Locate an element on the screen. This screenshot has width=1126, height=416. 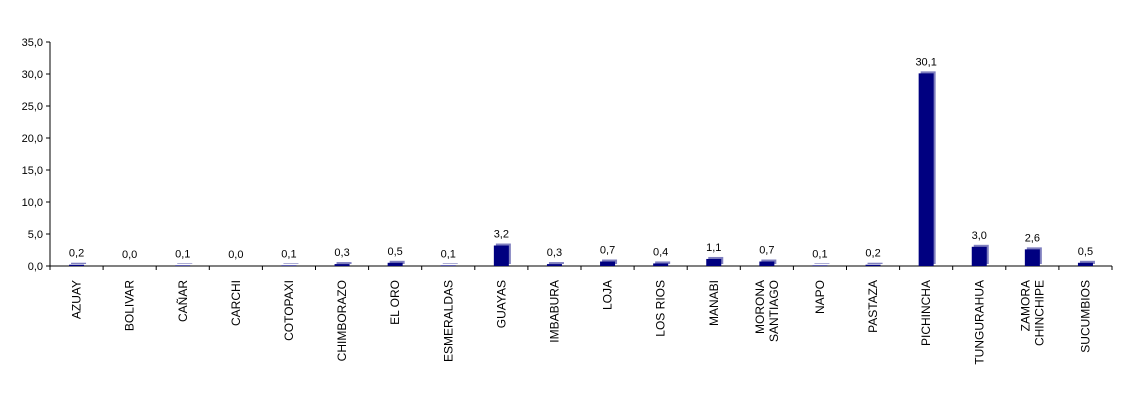
category-label: CHIMBORAZO is located at coordinates (342, 320).